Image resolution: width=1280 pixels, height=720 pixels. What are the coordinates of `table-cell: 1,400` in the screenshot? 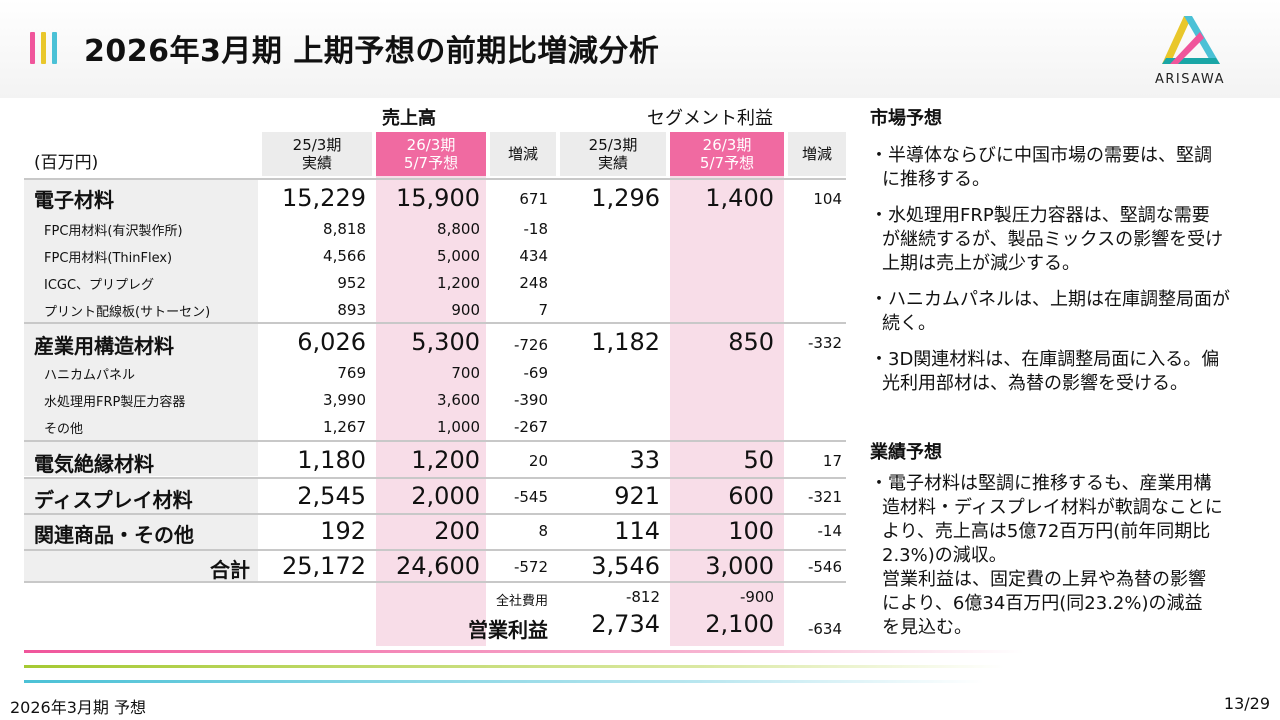 It's located at (739, 198).